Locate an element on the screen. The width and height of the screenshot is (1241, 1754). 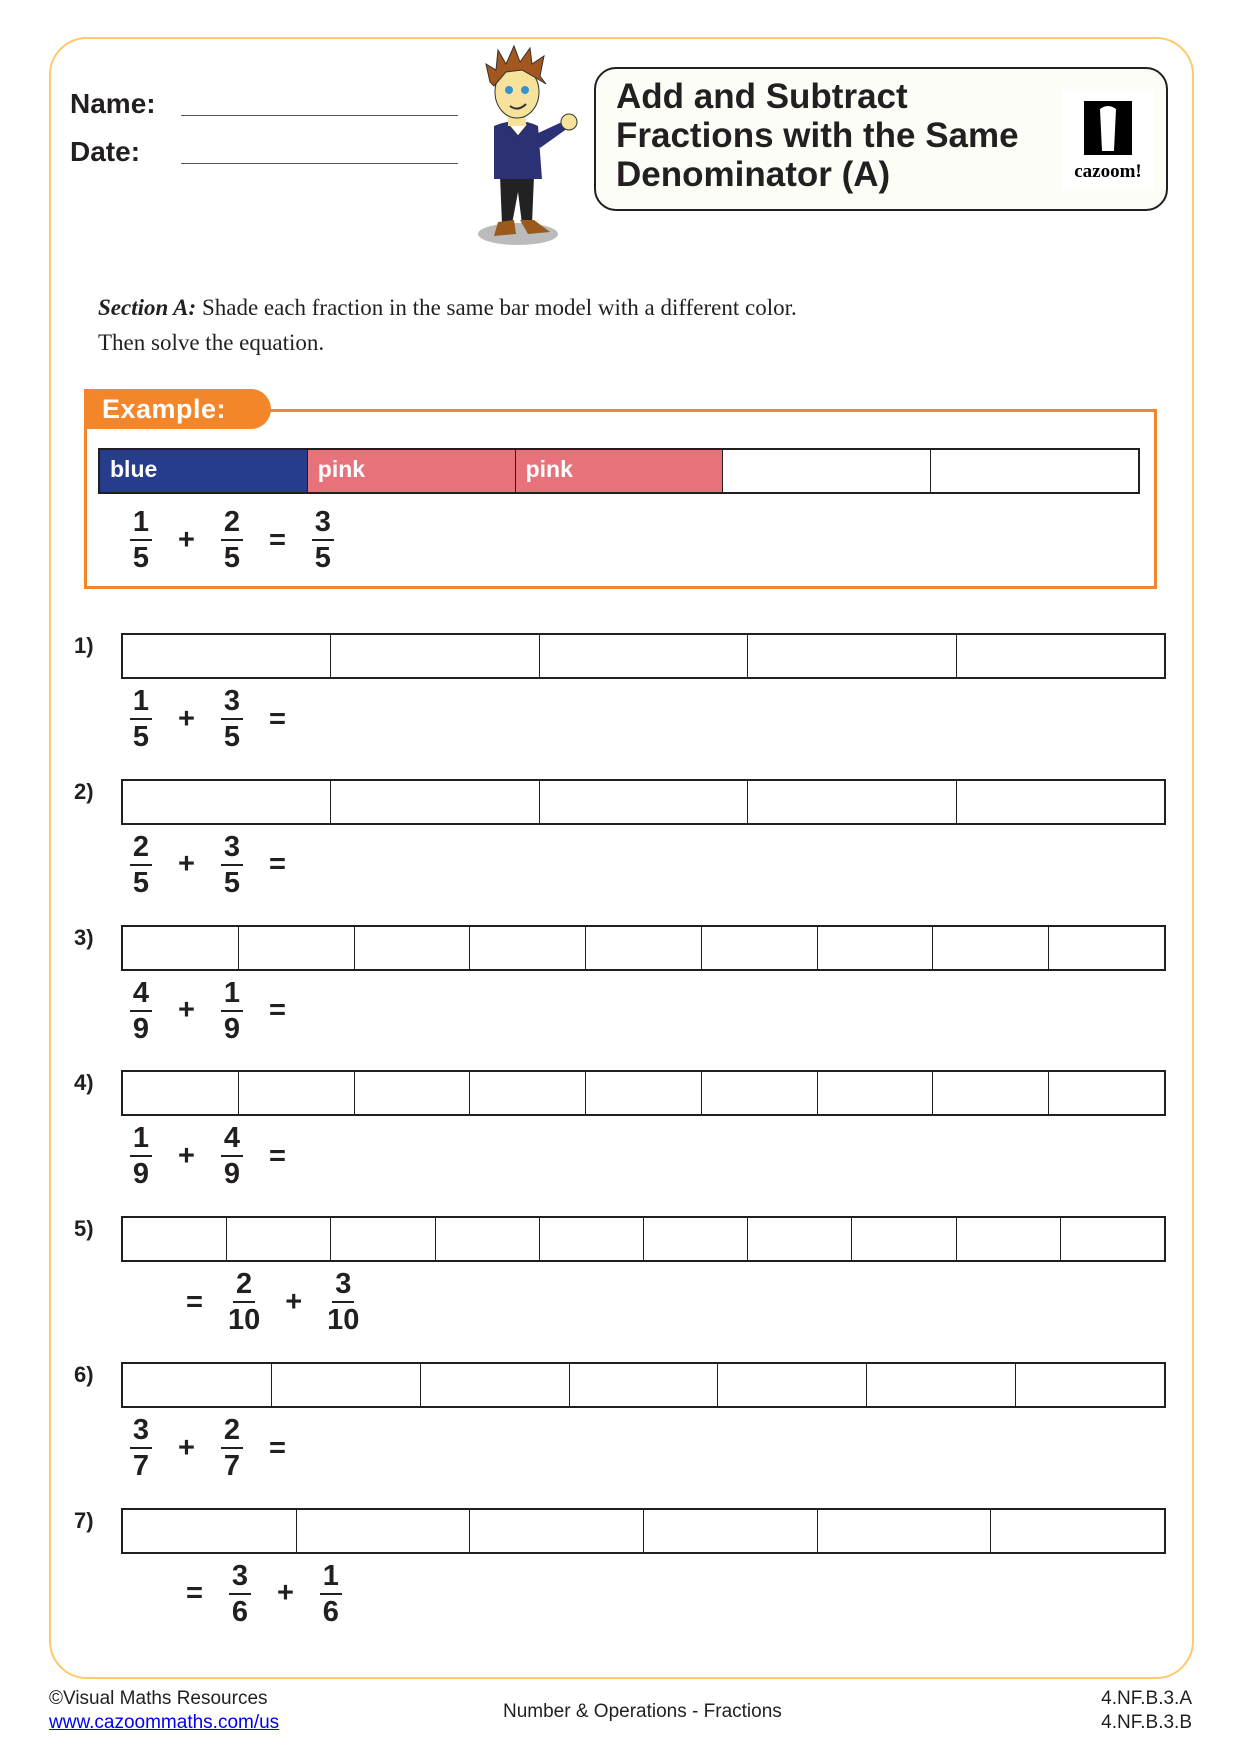
website-link: www.cazoommaths.com/us is located at coordinates (164, 1722).